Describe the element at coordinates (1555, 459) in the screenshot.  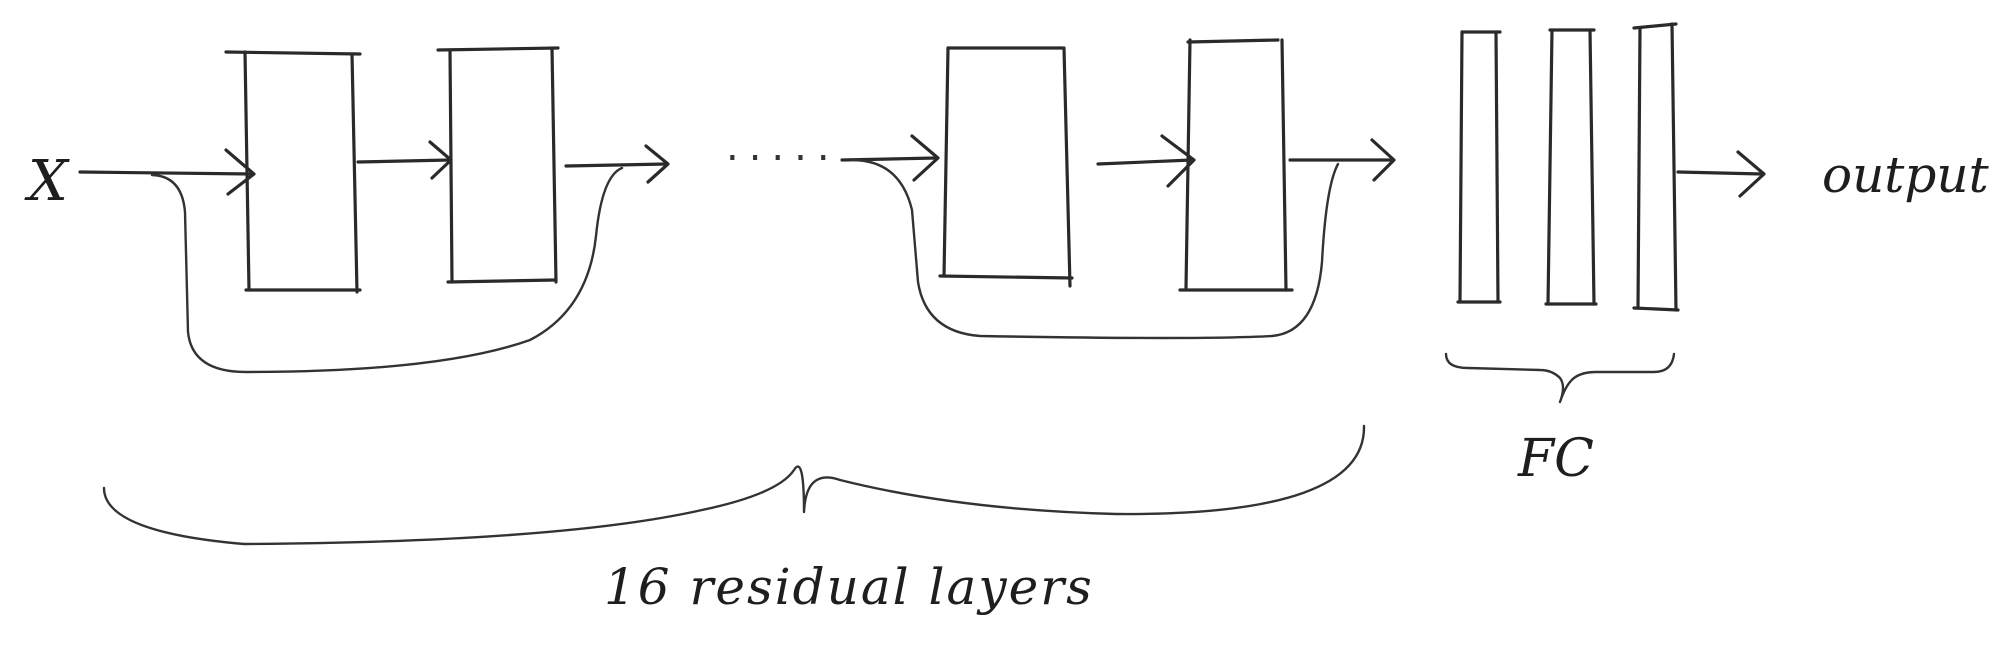
I see `fc-label: FC` at that location.